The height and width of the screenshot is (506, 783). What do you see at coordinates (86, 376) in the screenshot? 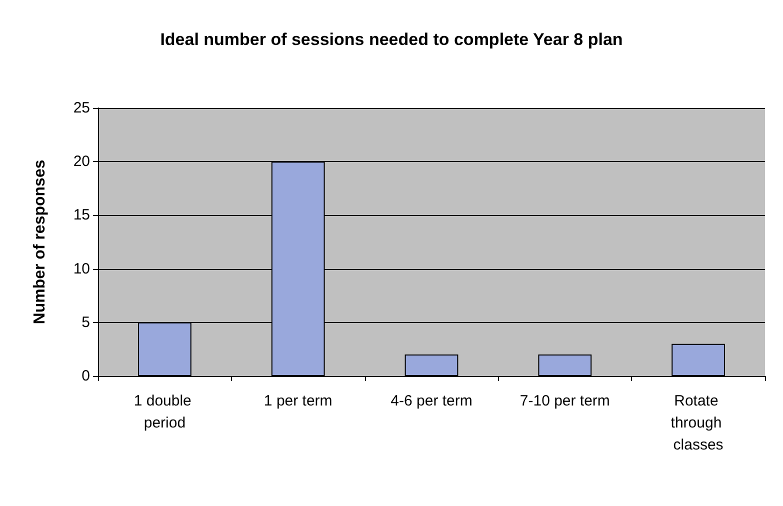
I see `y-tick-label: 0` at bounding box center [86, 376].